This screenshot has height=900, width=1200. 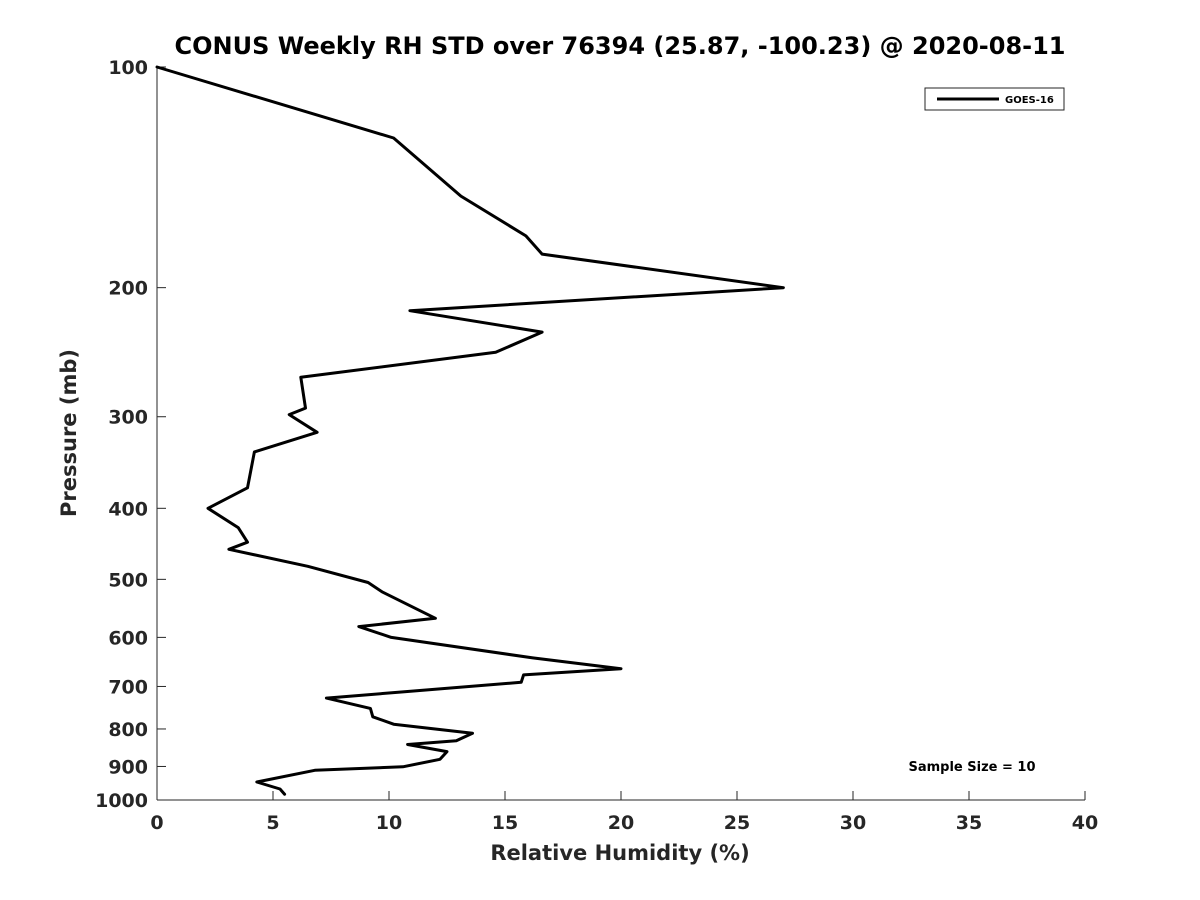 What do you see at coordinates (128, 767) in the screenshot?
I see `y-tick-label: 900` at bounding box center [128, 767].